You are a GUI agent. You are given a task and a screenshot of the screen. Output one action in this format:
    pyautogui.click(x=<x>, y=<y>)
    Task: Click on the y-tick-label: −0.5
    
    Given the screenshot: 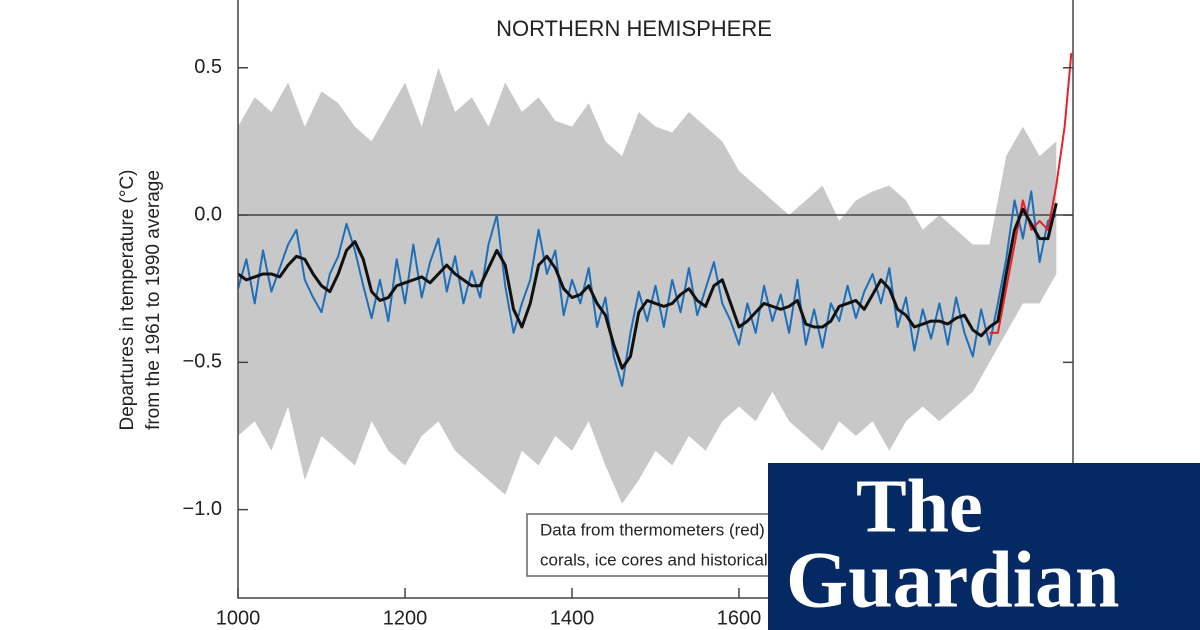 What is the action you would take?
    pyautogui.click(x=202, y=362)
    